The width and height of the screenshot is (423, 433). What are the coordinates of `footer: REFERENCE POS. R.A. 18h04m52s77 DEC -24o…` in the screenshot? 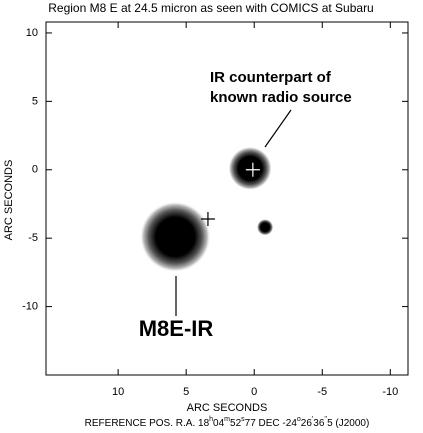 It's located at (227, 422).